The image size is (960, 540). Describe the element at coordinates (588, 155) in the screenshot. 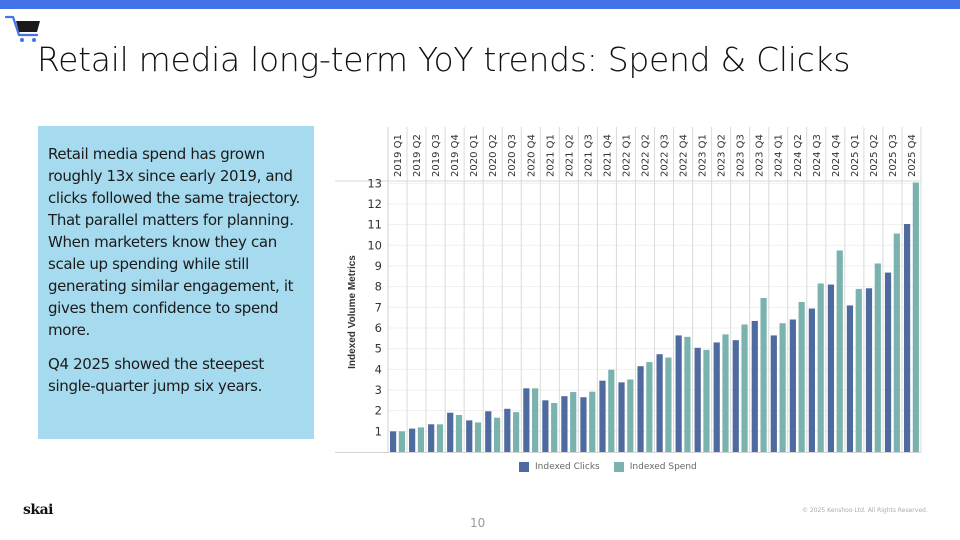

I see `x-tick-label: 2021 Q3` at that location.